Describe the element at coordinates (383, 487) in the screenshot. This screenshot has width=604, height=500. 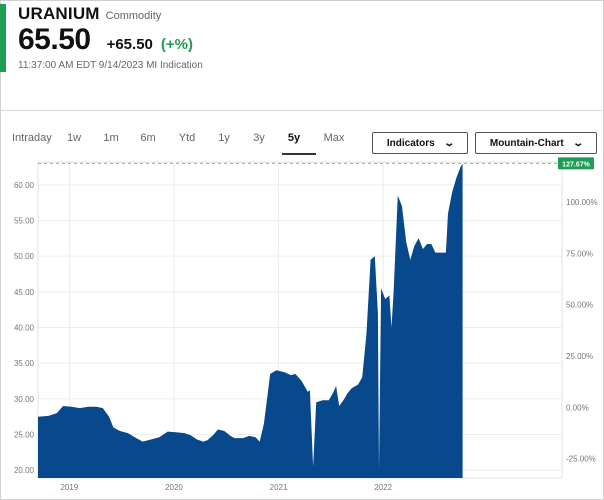
I see `x-tick-label: 2022` at that location.